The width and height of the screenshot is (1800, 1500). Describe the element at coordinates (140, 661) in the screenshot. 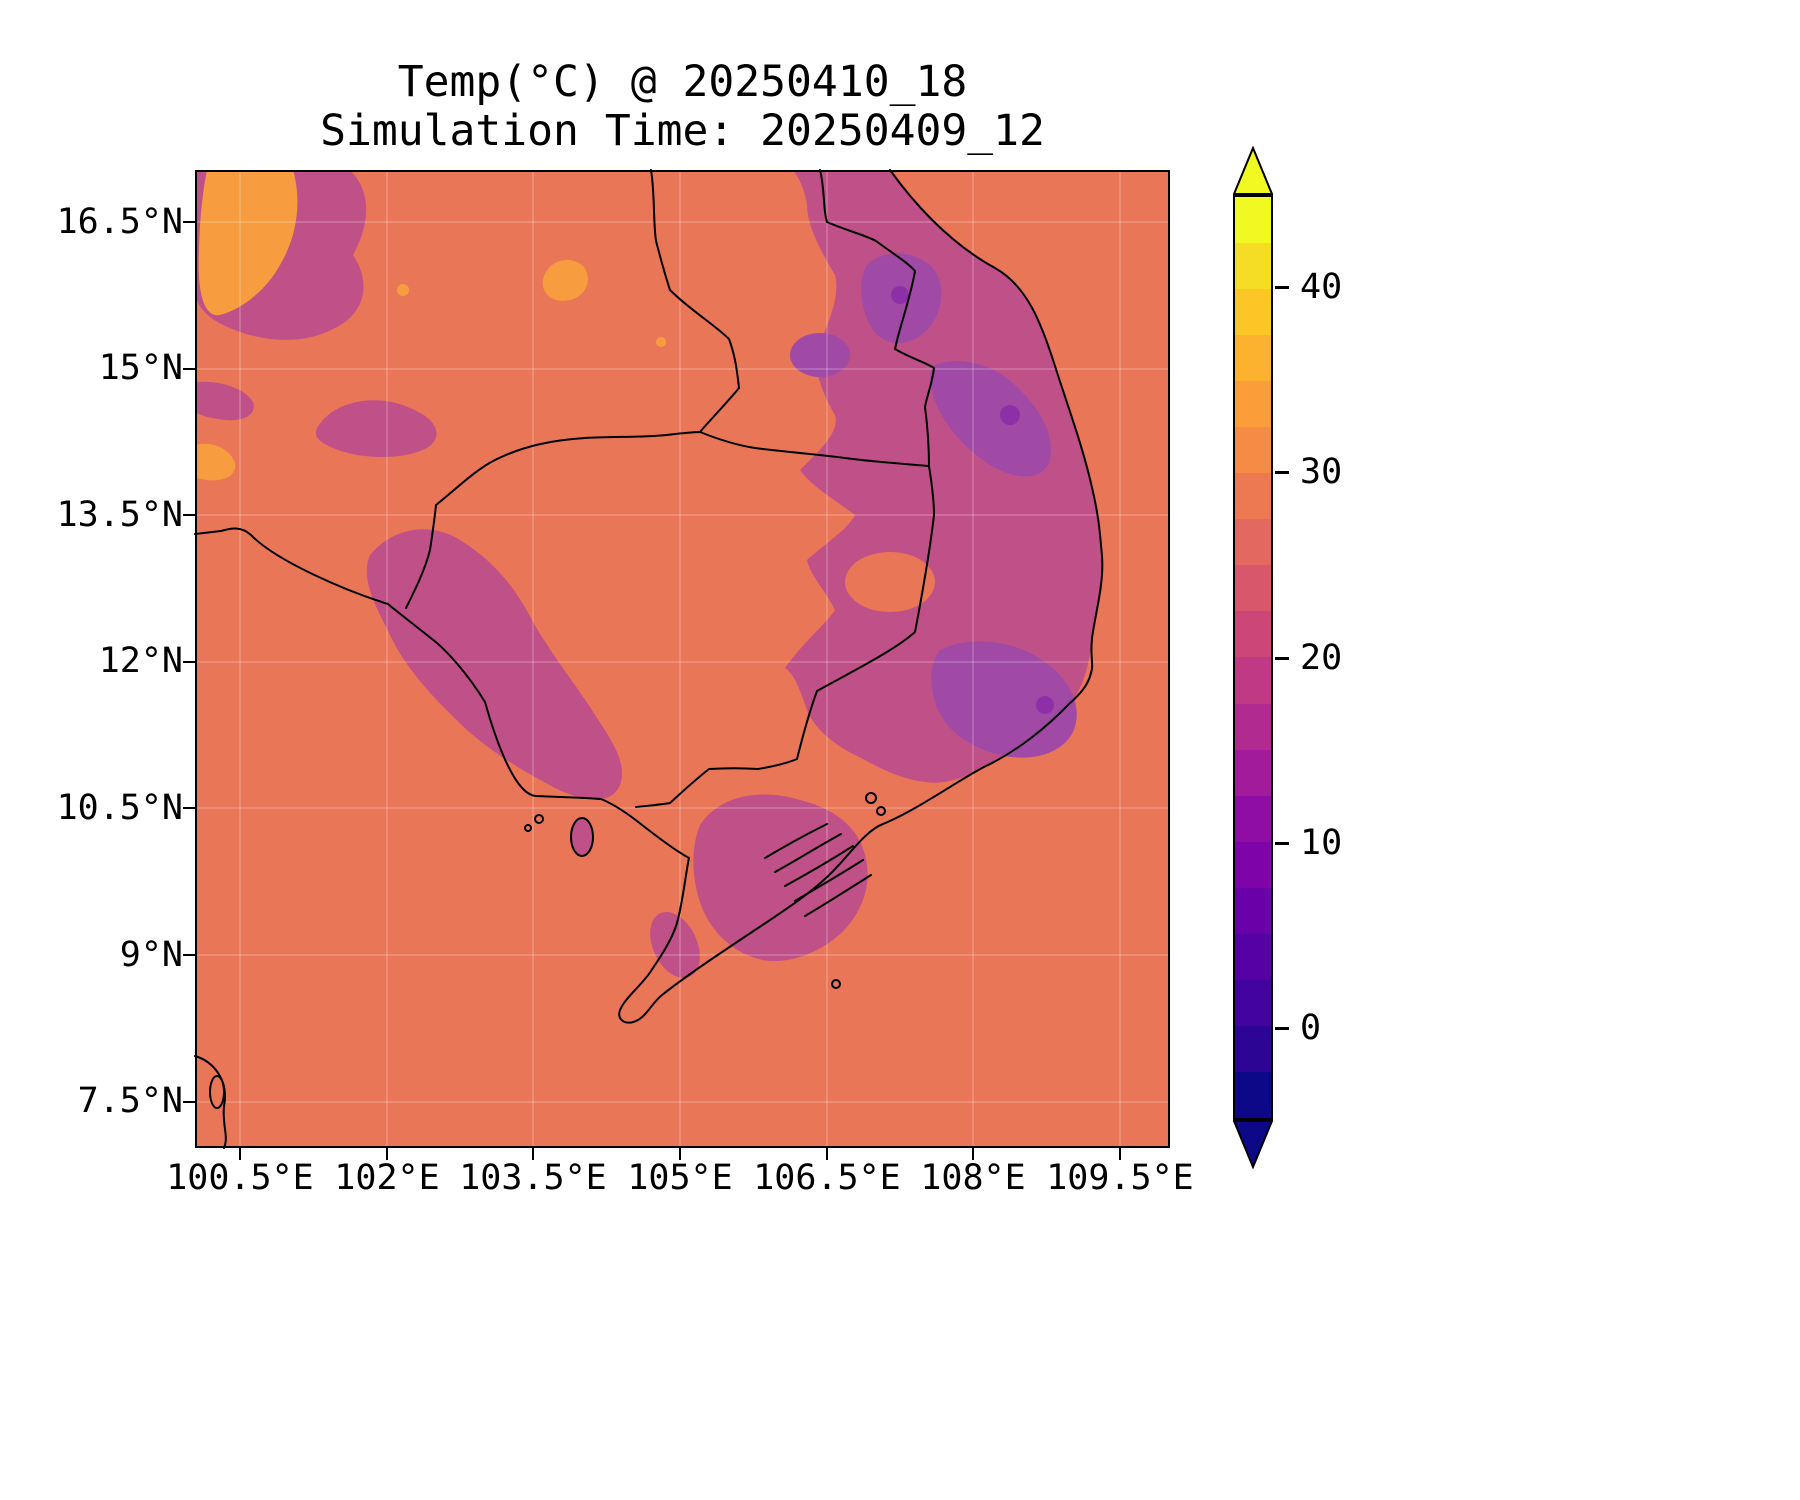

I see `y-tick-label: 12°N` at that location.